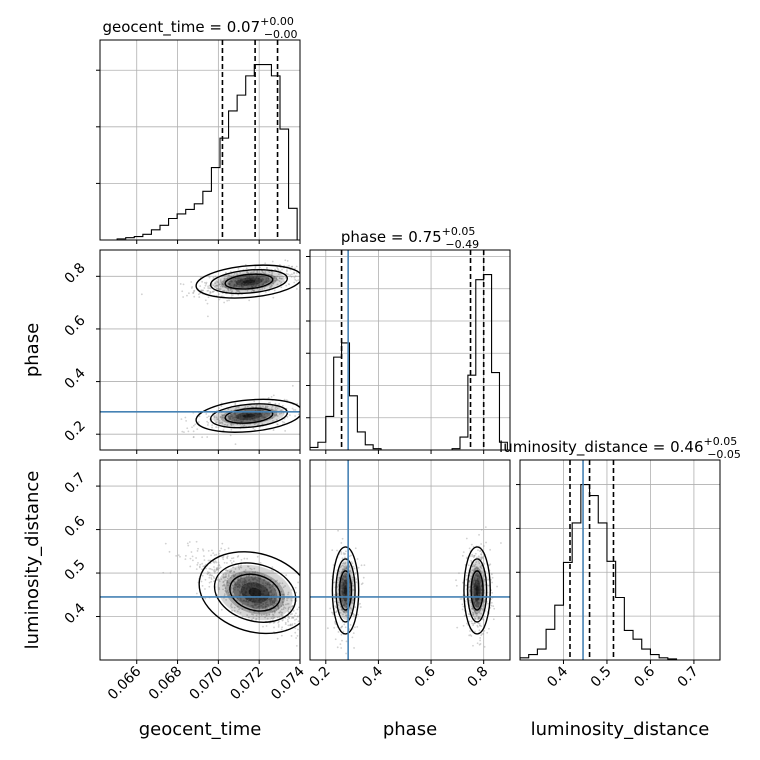 The height and width of the screenshot is (760, 760). What do you see at coordinates (620, 448) in the screenshot?
I see `panel-title-luminosity_distance: luminosity_distance = 0.46+0.05 −0.05` at bounding box center [620, 448].